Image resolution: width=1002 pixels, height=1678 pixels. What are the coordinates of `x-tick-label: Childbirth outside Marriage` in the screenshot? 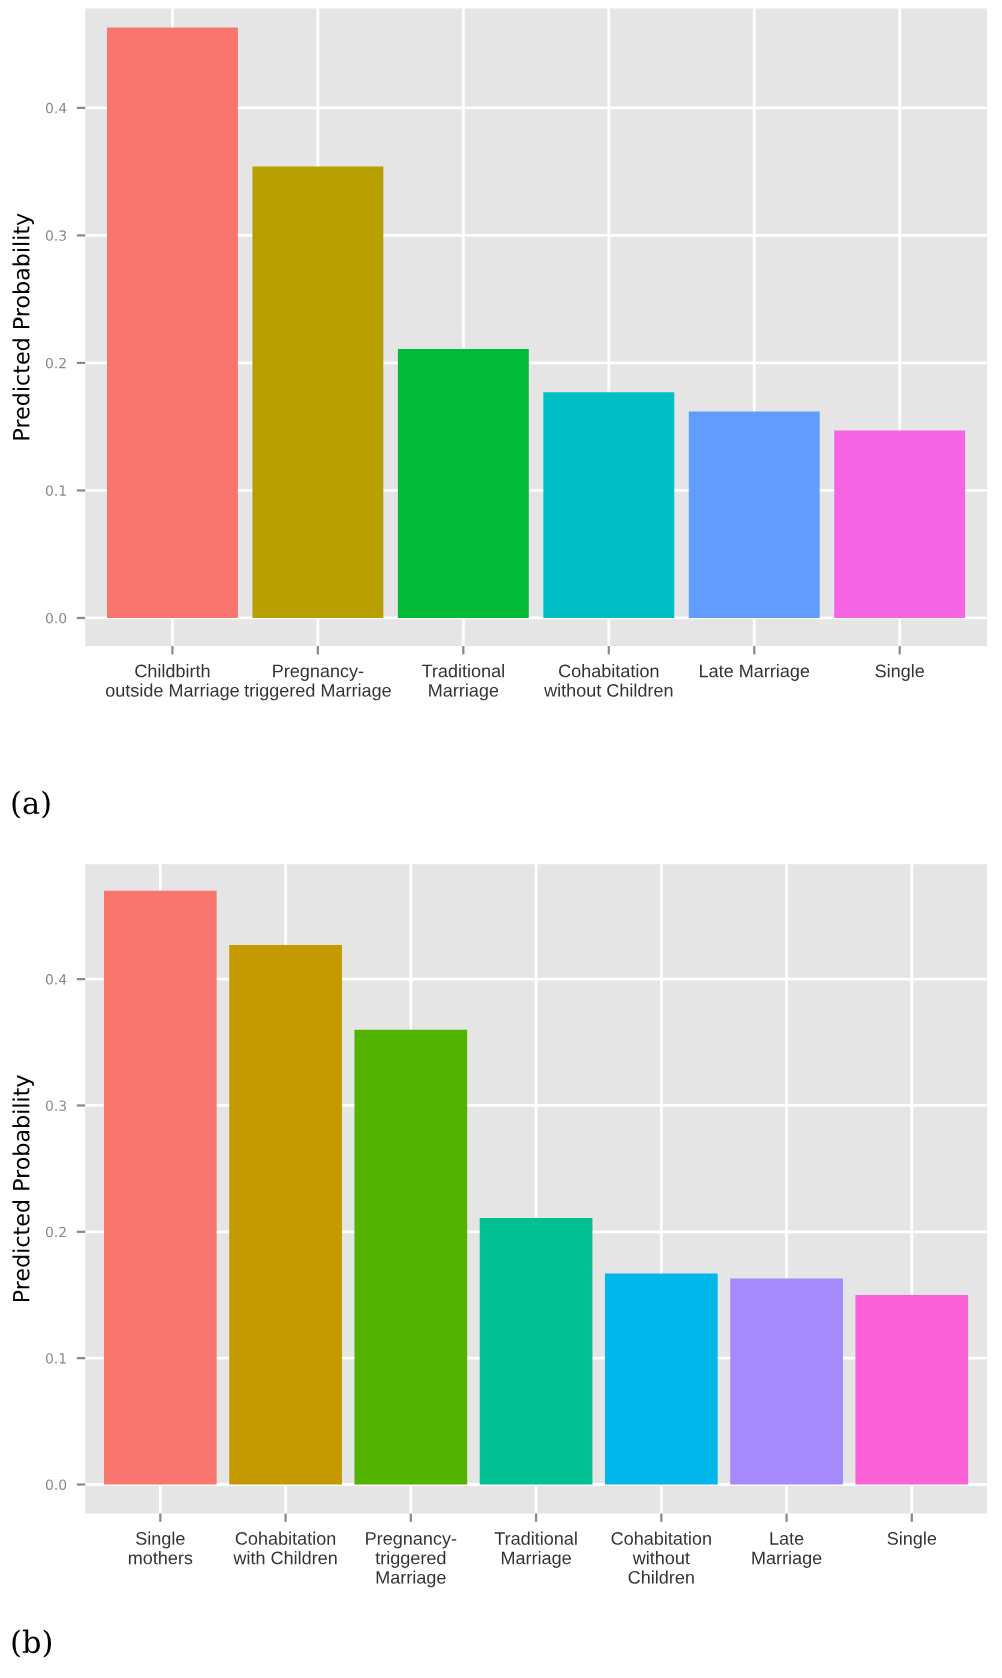 It's located at (172, 682).